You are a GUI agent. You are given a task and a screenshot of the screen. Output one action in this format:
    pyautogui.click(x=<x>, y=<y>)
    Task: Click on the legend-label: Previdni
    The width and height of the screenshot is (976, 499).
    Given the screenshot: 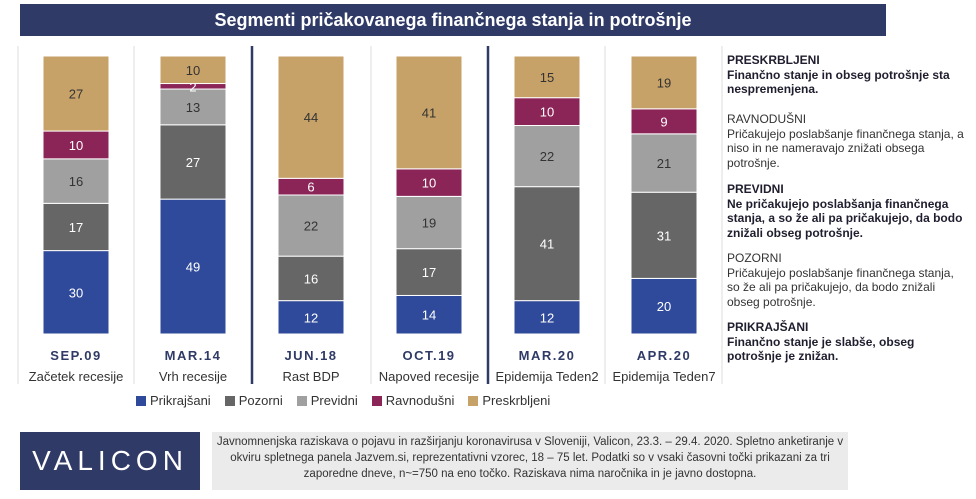 What is the action you would take?
    pyautogui.click(x=334, y=400)
    